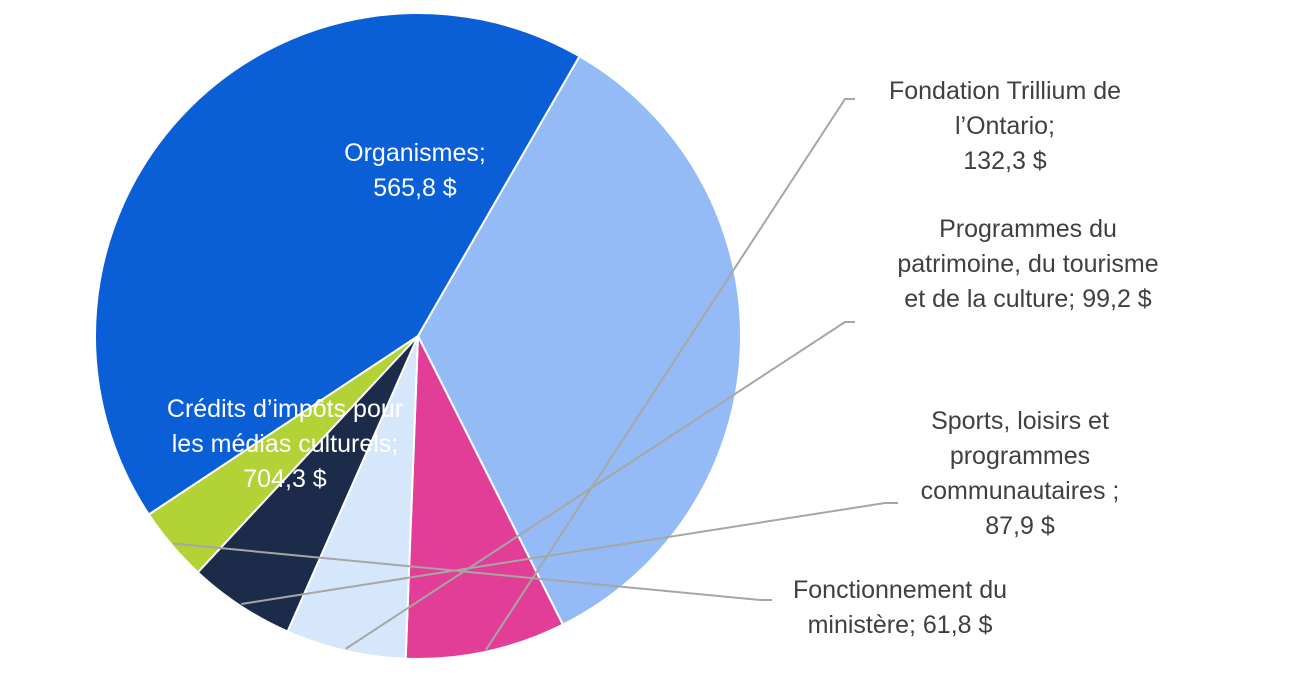 This screenshot has width=1300, height=687. I want to click on slice-label-fonctionnement-line2-prefix: ministère;, so click(865, 625).